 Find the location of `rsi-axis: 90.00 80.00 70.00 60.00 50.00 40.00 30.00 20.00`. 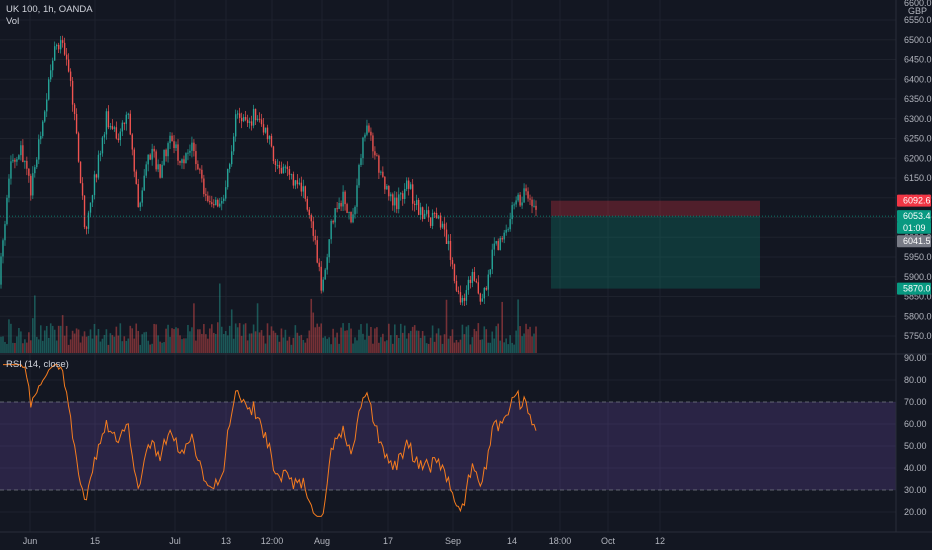

rsi-axis: 90.00 80.00 70.00 60.00 50.00 40.00 30.00 20.00 is located at coordinates (915, 435).